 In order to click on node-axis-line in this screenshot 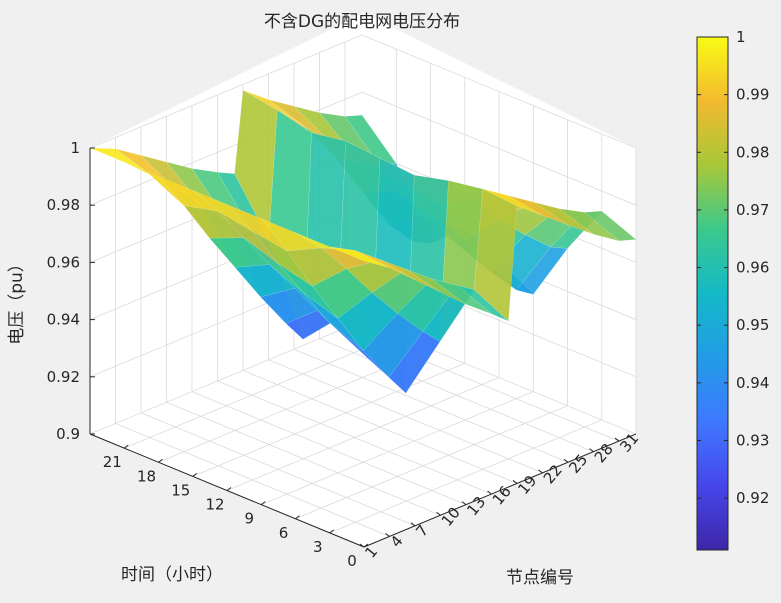, I will do `click(500, 490)`.